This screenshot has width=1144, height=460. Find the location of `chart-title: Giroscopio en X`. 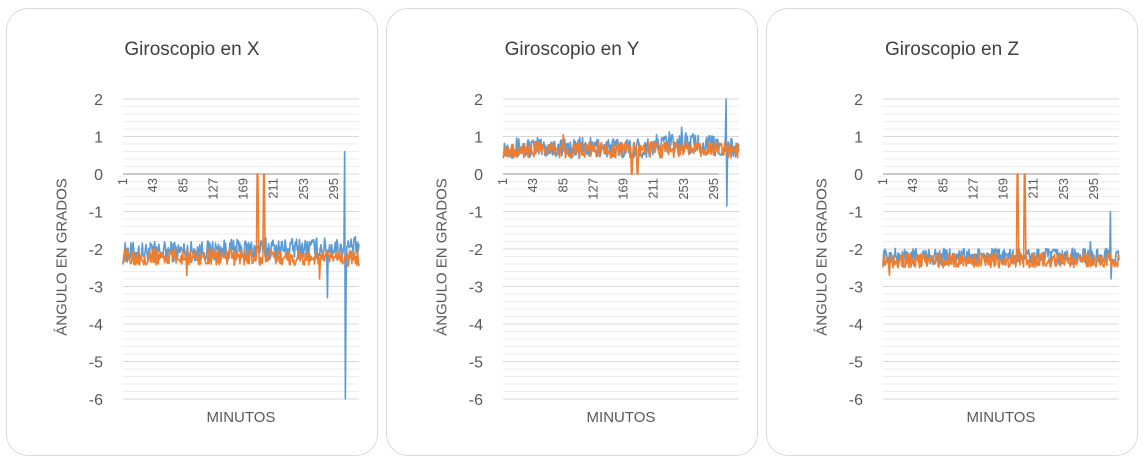

chart-title: Giroscopio en X is located at coordinates (192, 49).